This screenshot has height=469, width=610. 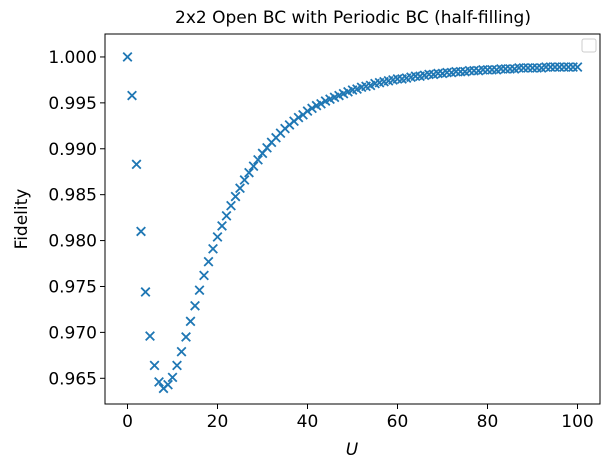 What do you see at coordinates (72, 242) in the screenshot?
I see `y-tick-label: 0.980` at bounding box center [72, 242].